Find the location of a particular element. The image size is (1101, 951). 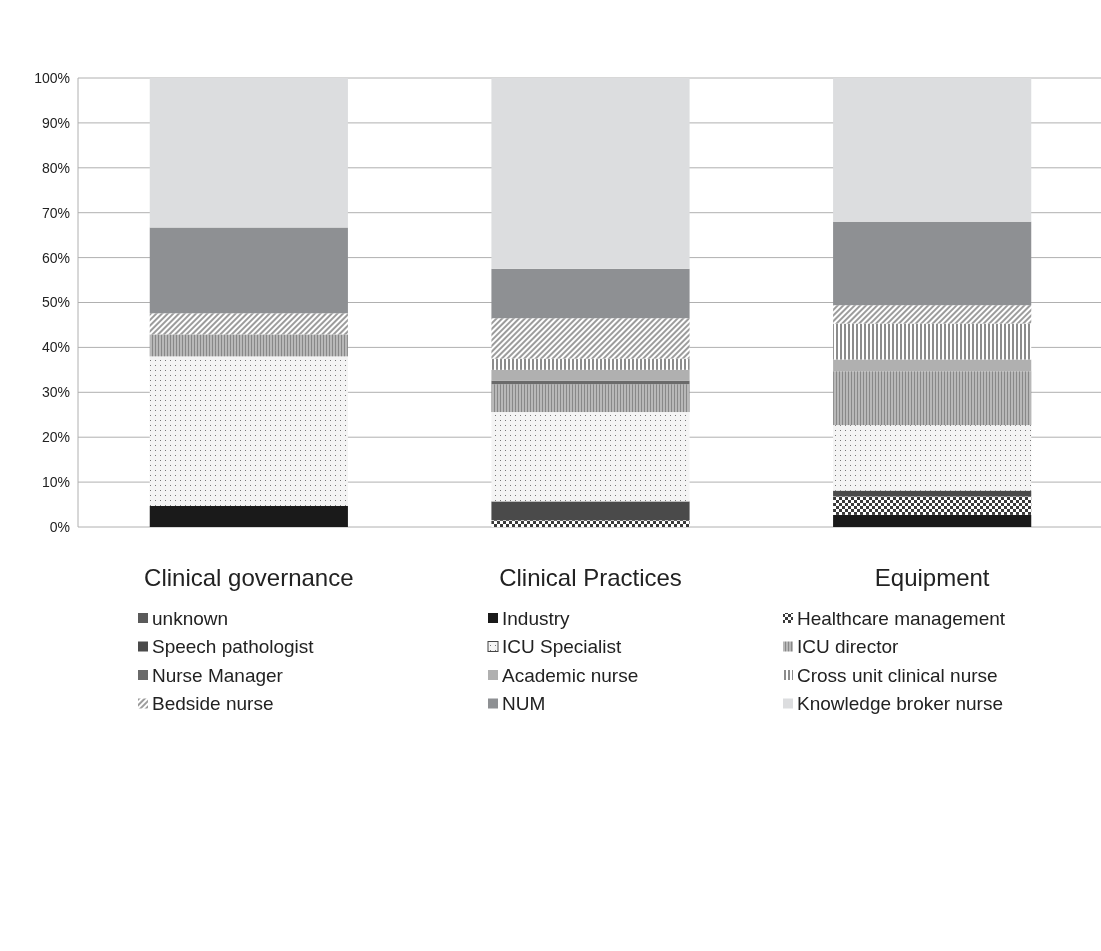

x-tick-label: Equipment is located at coordinates (932, 577).